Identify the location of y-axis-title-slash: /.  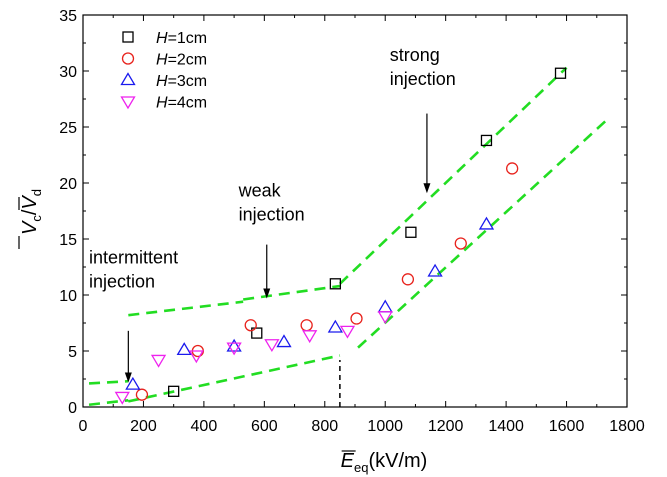
(30, 212).